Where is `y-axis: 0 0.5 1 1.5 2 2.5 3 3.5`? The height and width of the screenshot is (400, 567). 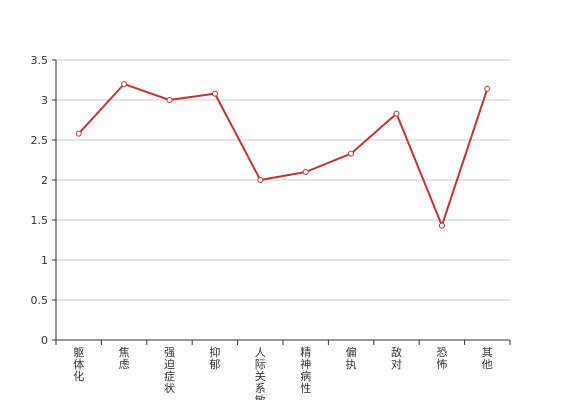
y-axis: 0 0.5 1 1.5 2 2.5 3 3.5 is located at coordinates (44, 200).